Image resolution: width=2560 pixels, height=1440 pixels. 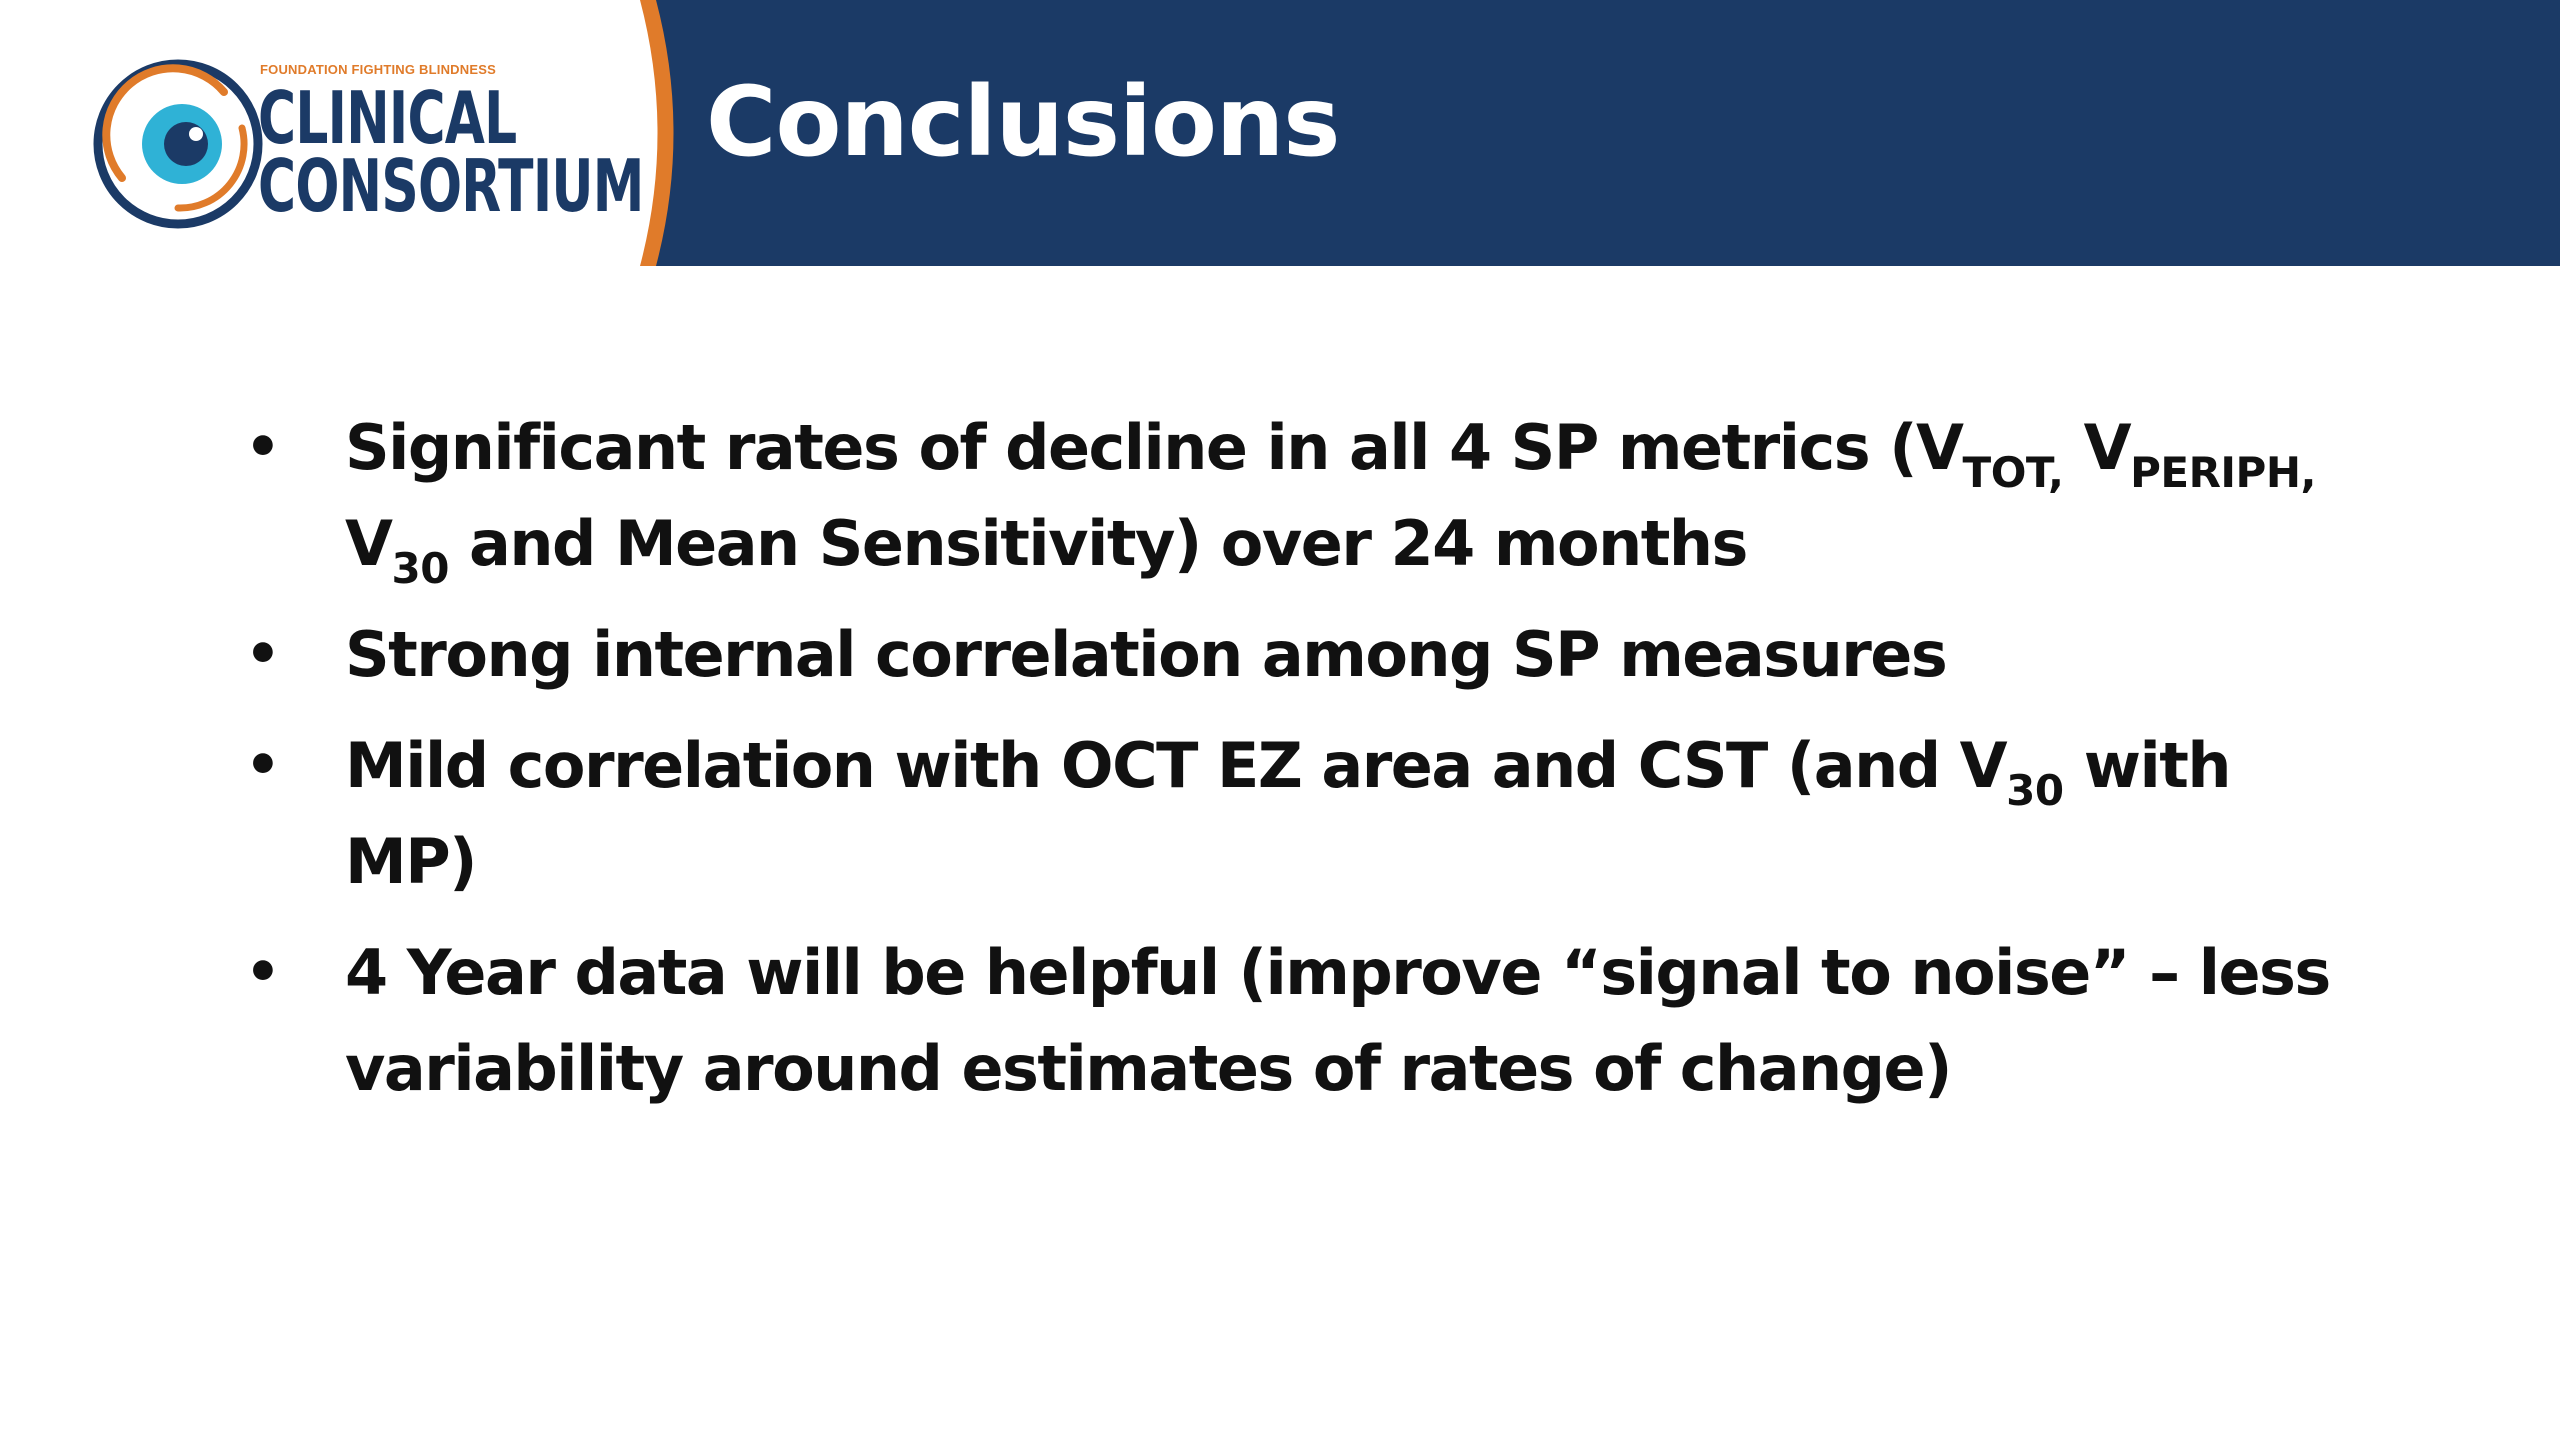 What do you see at coordinates (378, 69) in the screenshot?
I see `logo-tagline: FOUNDATION FIGHTING BLINDNESS` at bounding box center [378, 69].